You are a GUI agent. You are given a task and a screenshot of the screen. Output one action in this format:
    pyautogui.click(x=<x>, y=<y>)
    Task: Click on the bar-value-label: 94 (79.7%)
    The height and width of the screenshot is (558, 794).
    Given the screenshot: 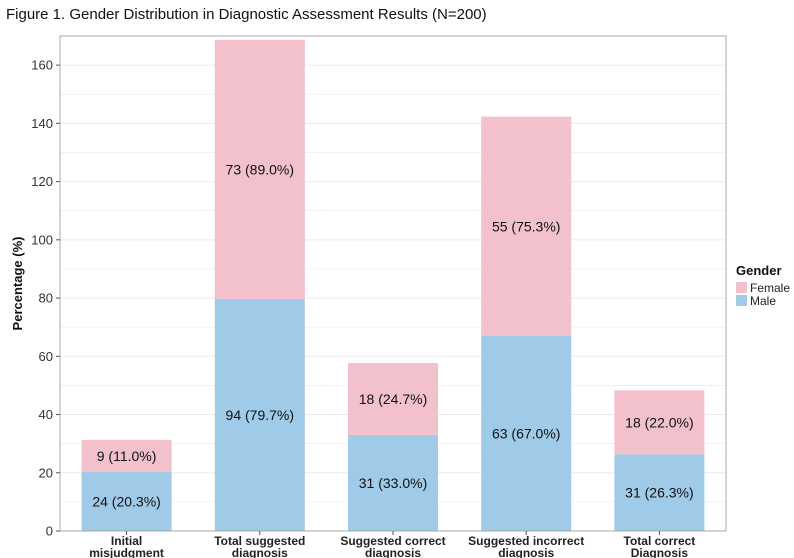 What is the action you would take?
    pyautogui.click(x=260, y=415)
    